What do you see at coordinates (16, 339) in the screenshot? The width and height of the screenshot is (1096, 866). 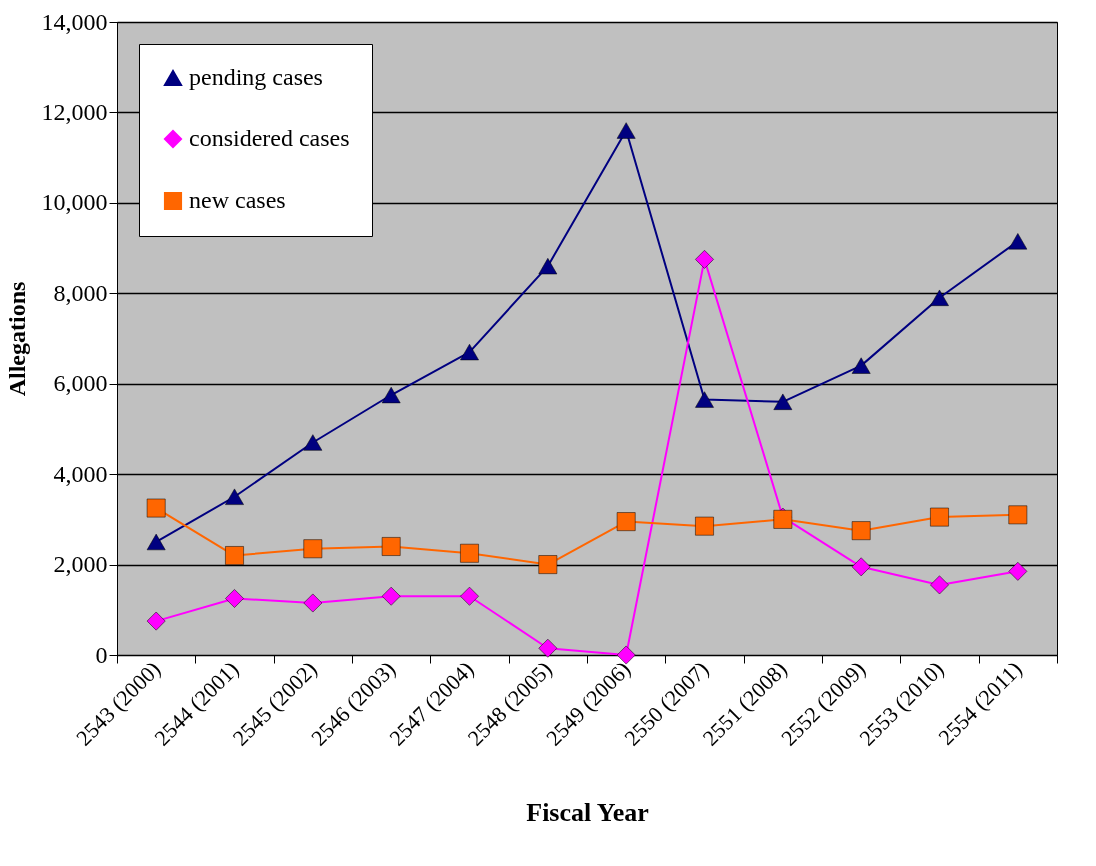 I see `y-axis-title: Allegations` at bounding box center [16, 339].